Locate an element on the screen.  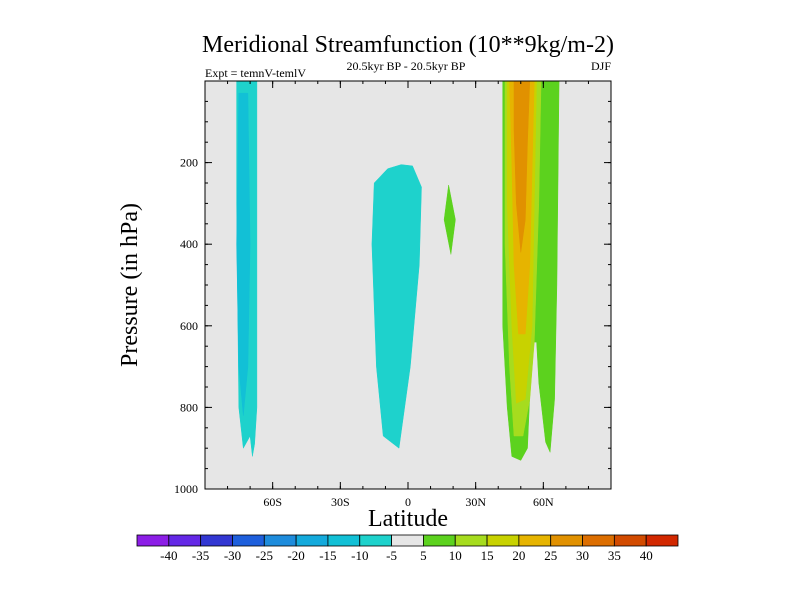
season-label: DJF is located at coordinates (601, 66).